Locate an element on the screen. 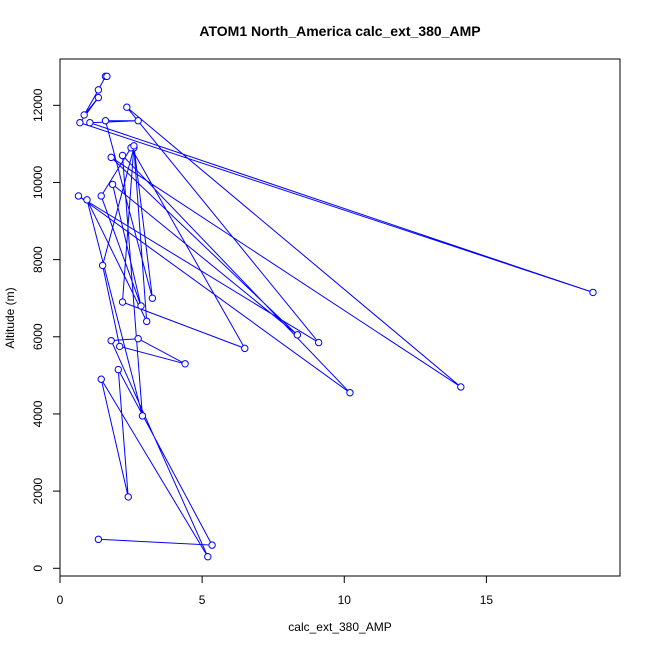  y-tick-label: 8000 is located at coordinates (38, 259).